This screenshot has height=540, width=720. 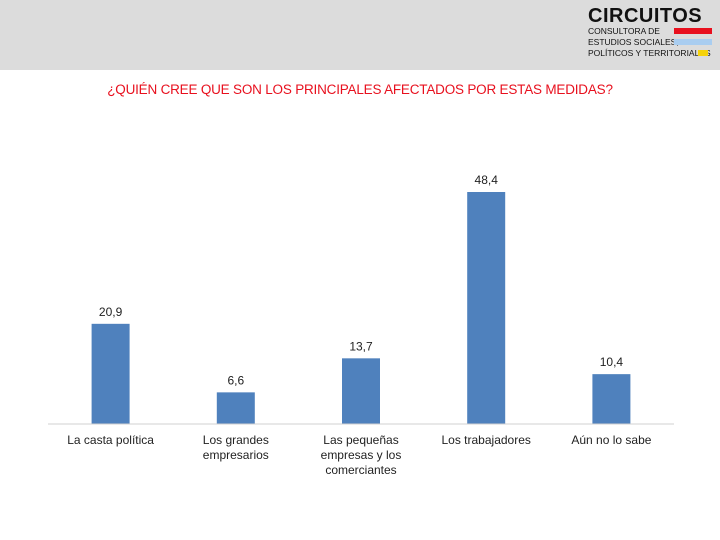 What do you see at coordinates (624, 31) in the screenshot?
I see `logo-line-1-text: CONSULTORA DE` at bounding box center [624, 31].